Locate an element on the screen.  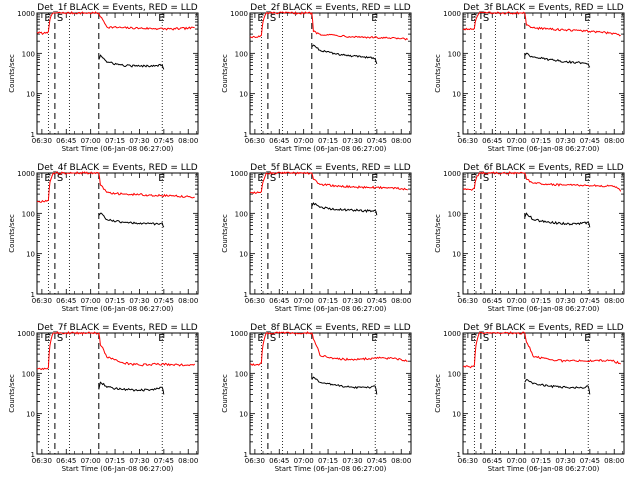
chart-title: Det_2f BLACK = Events, RED = LLD is located at coordinates (330, 8).